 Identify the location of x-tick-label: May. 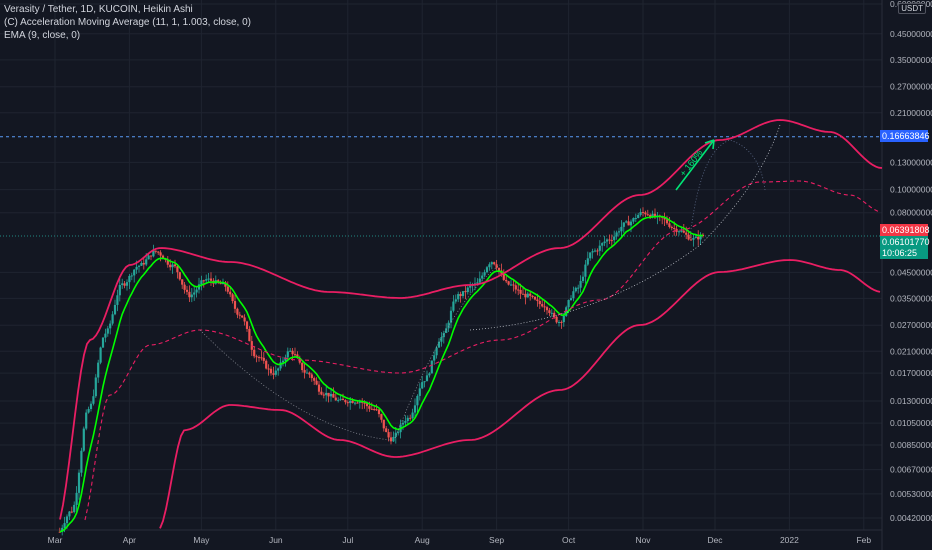
(201, 540).